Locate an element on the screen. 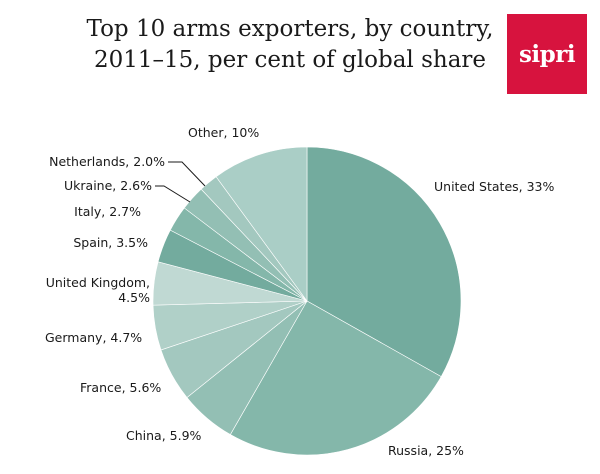  slice-label-france: France, 5.6% is located at coordinates (120, 387).